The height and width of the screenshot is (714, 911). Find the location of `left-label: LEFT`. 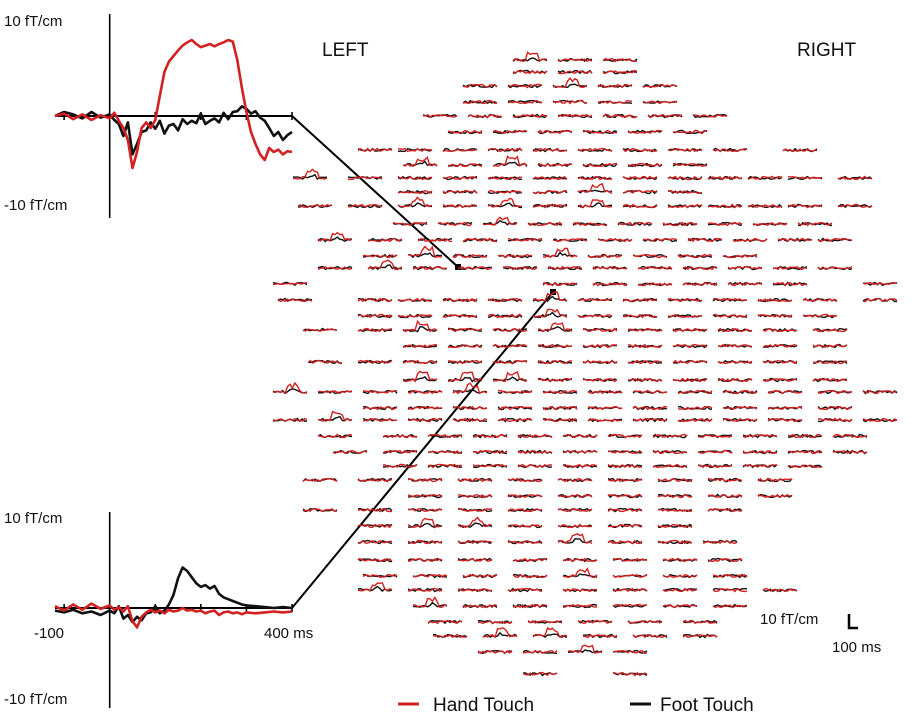

left-label: LEFT is located at coordinates (345, 50).